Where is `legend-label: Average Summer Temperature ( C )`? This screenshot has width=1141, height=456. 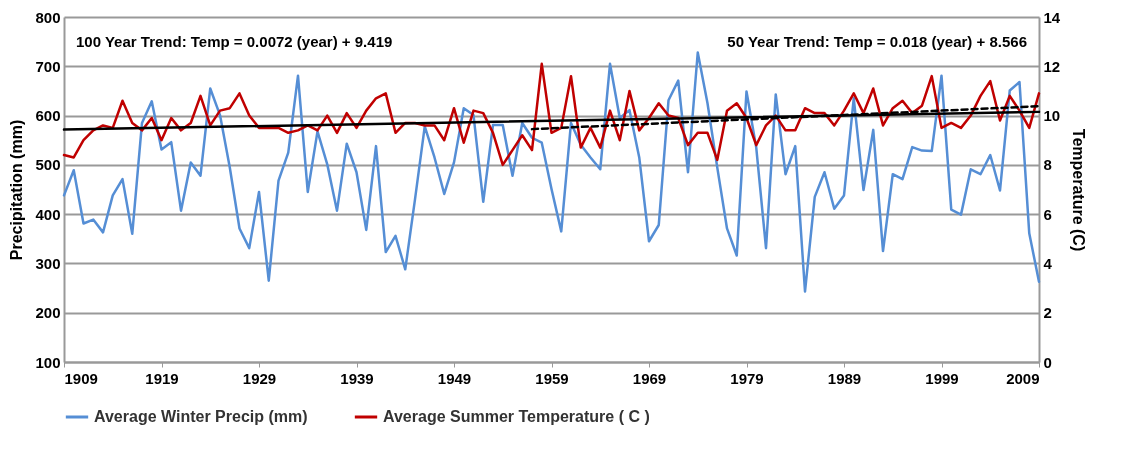
legend-label: Average Summer Temperature ( C ) is located at coordinates (516, 416).